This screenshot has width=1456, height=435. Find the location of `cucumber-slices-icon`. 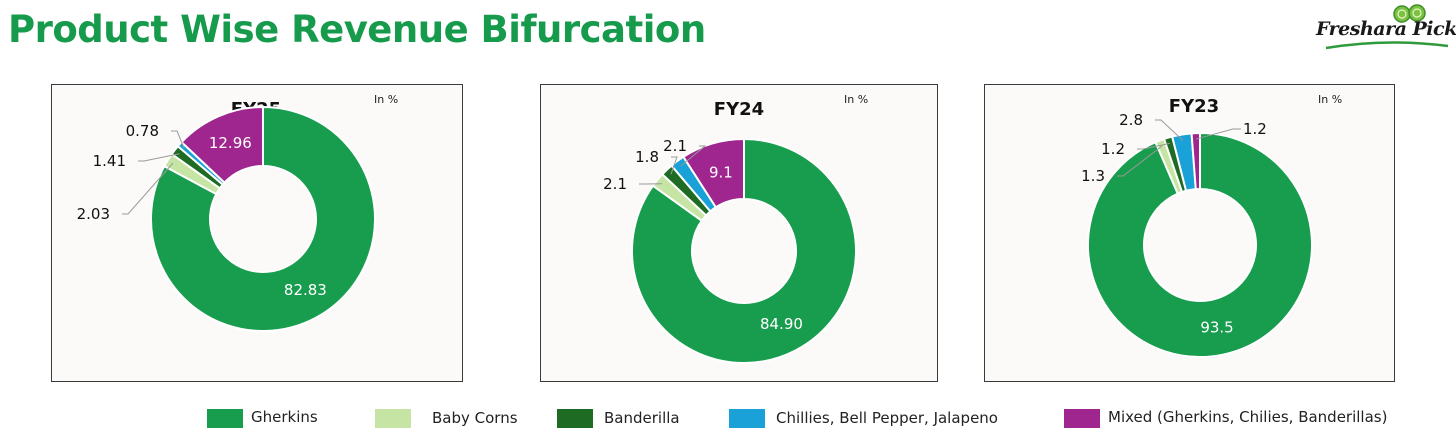

cucumber-slices-icon is located at coordinates (1387, 27).